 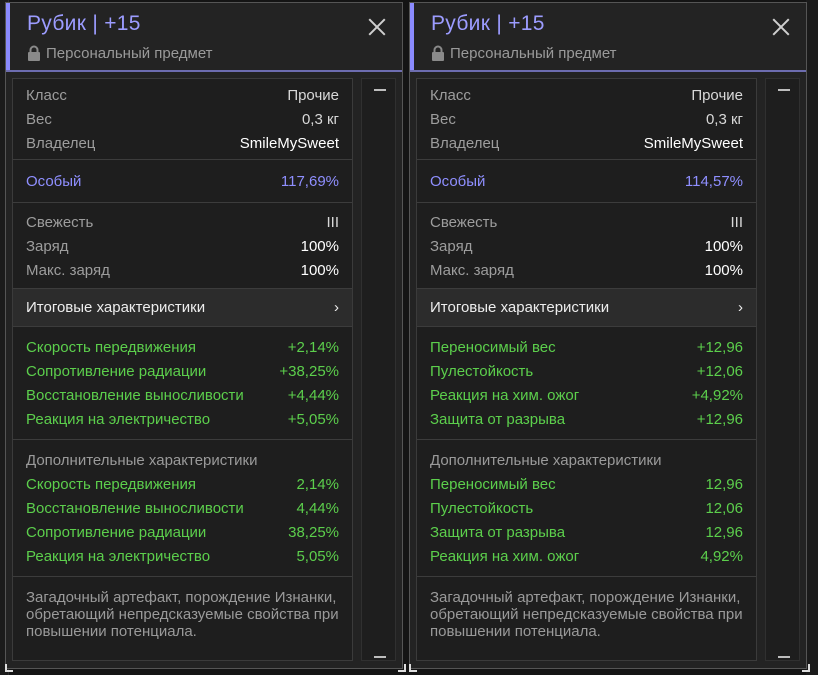 What do you see at coordinates (309, 181) in the screenshot?
I see `special-value: 117,69%` at bounding box center [309, 181].